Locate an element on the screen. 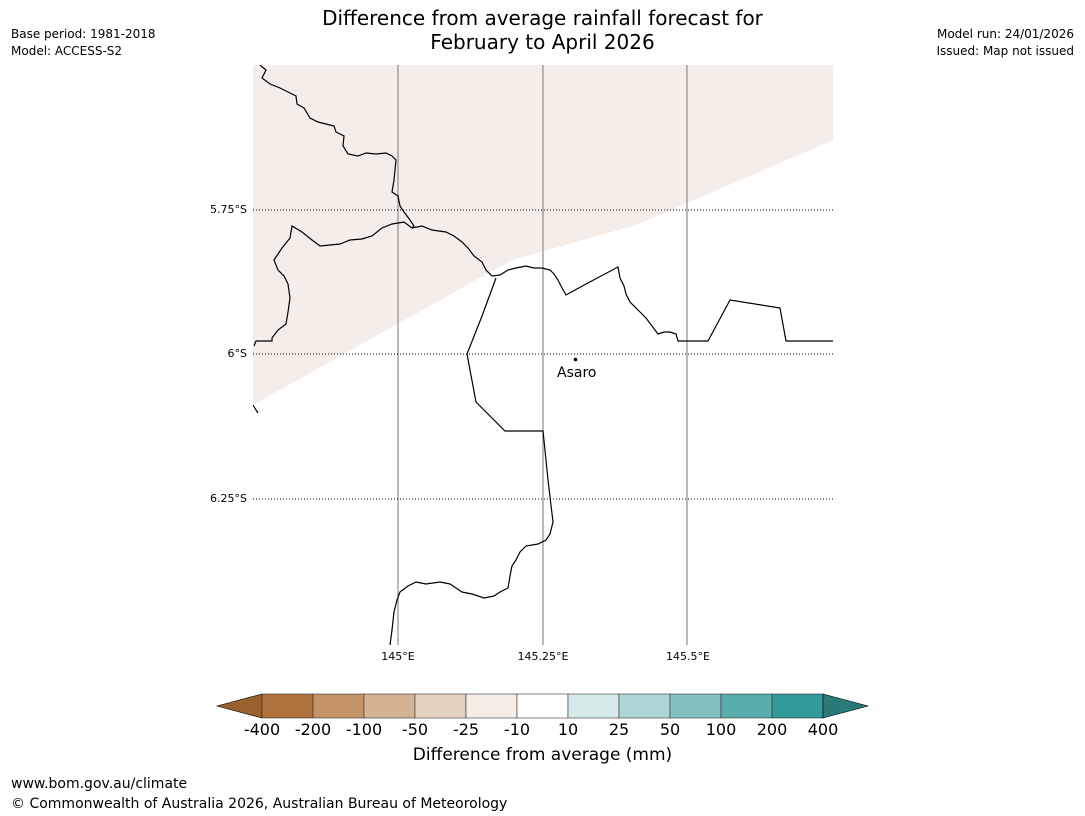 This screenshot has width=1085, height=816. colorbar-tick-label: 400 is located at coordinates (823, 729).